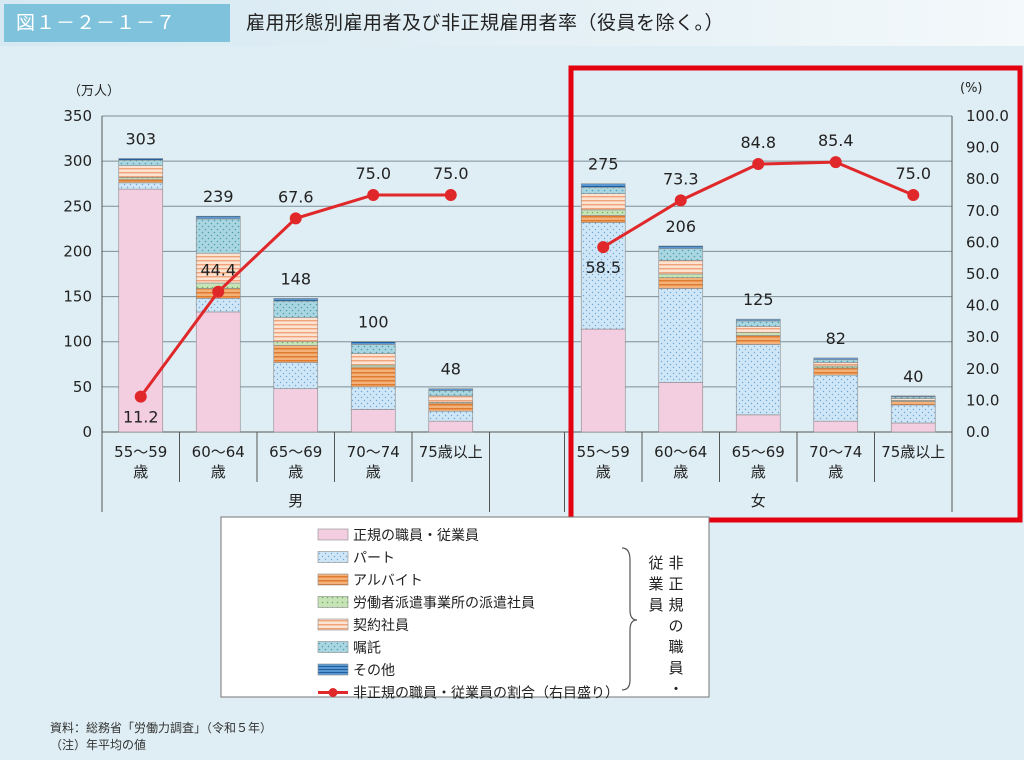 Image resolution: width=1024 pixels, height=760 pixels. Describe the element at coordinates (680, 226) in the screenshot. I see `bar-total-label: 206` at that location.